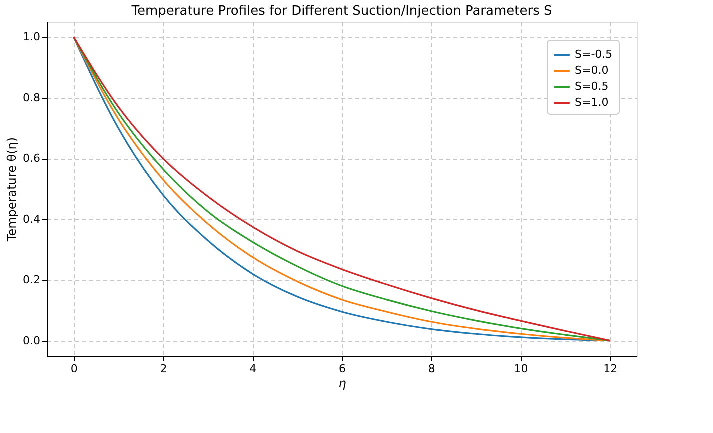 The height and width of the screenshot is (433, 713). I want to click on y-axis-title: Temperature θ(η), so click(12, 190).